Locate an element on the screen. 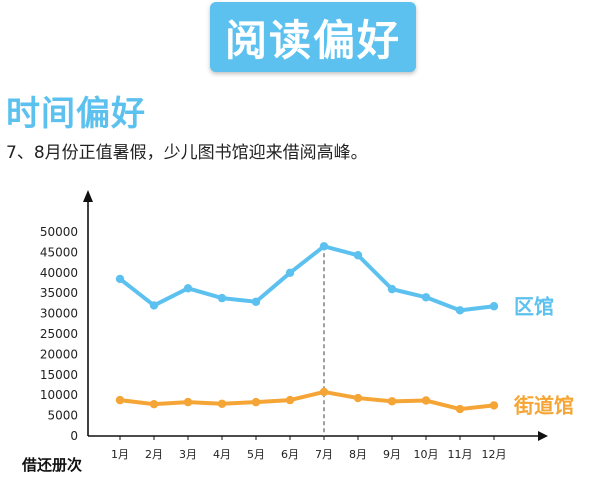 This screenshot has width=600, height=491. x-tick-label: 11月 is located at coordinates (460, 454).